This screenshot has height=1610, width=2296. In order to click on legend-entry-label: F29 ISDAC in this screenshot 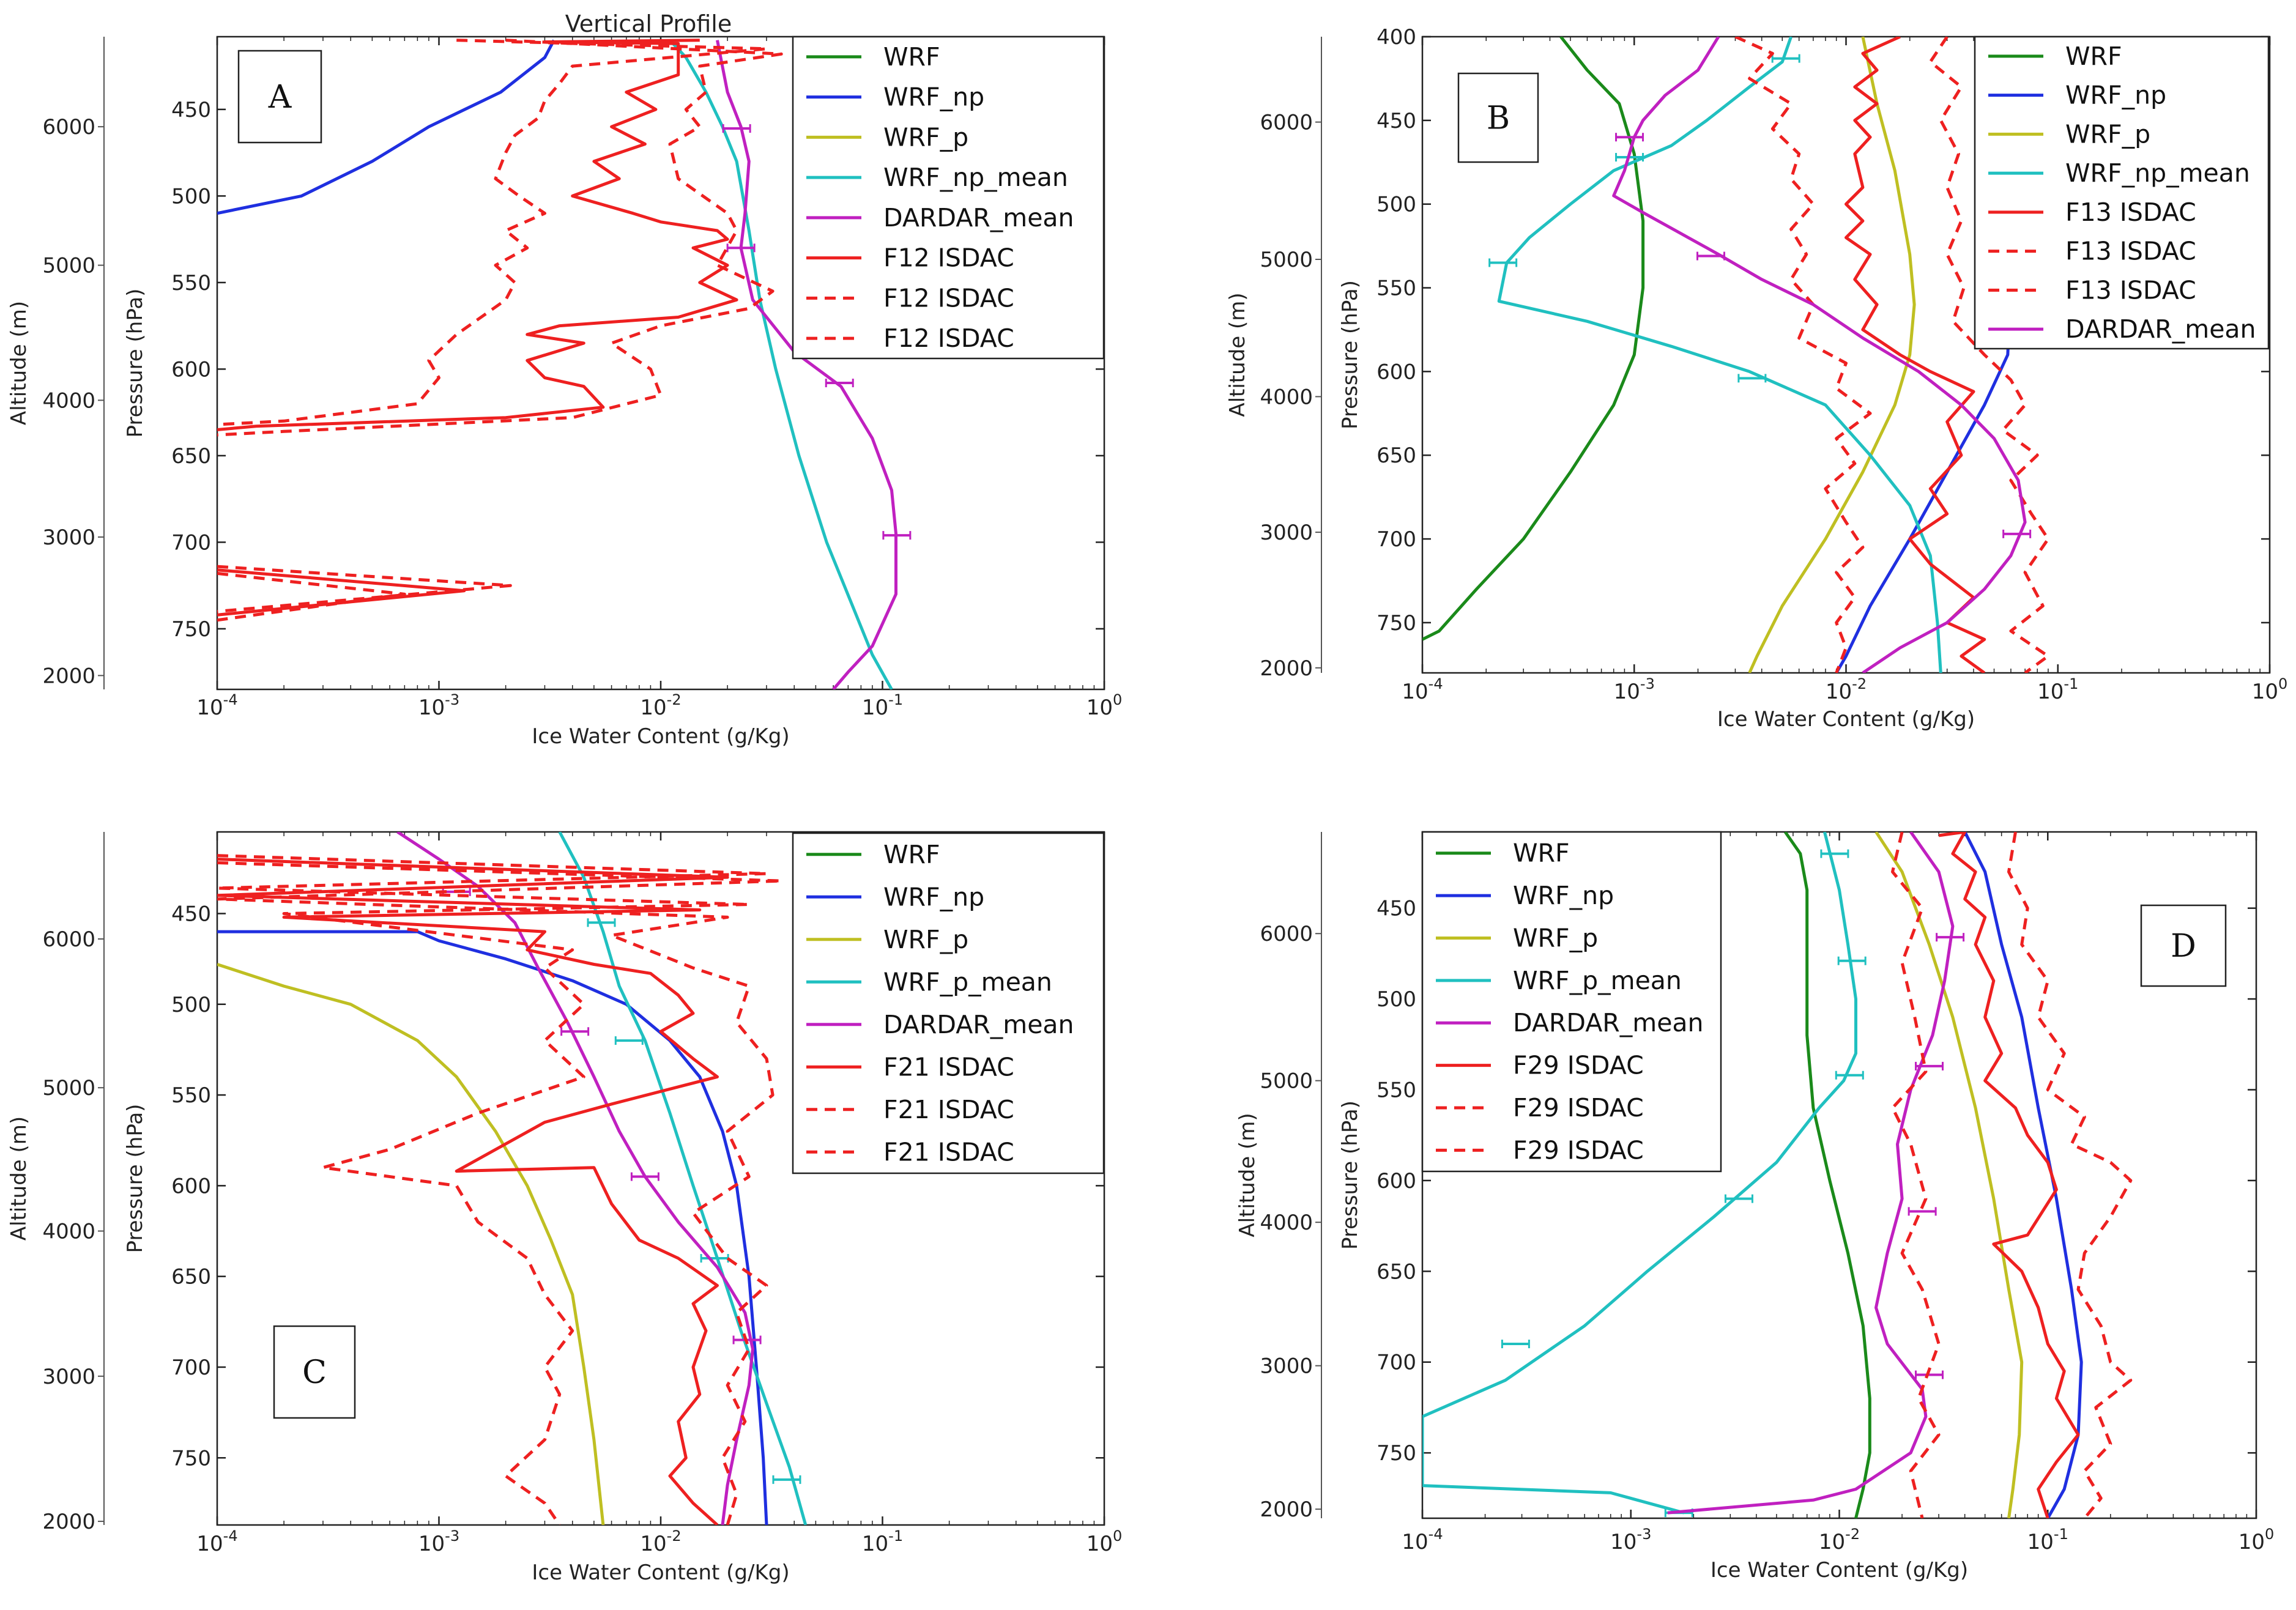, I will do `click(1578, 1065)`.